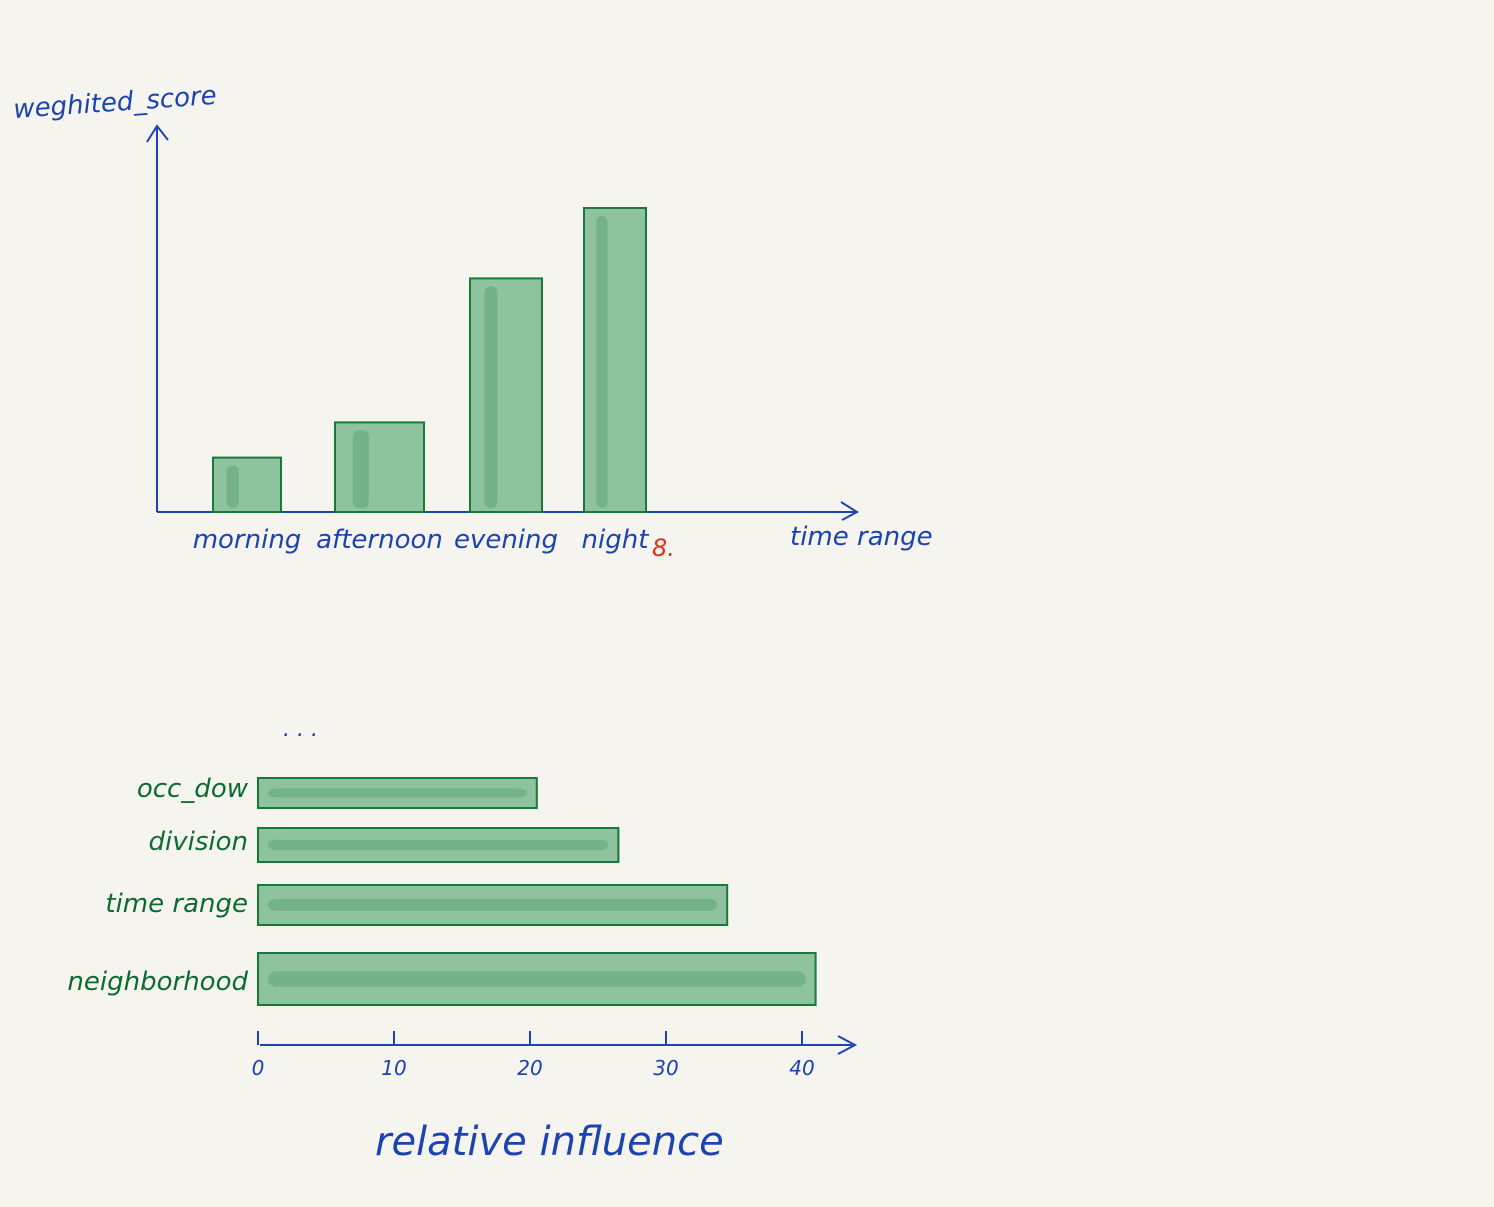  Describe the element at coordinates (258, 1068) in the screenshot. I see `x-tick-label-bottom: 0` at that location.